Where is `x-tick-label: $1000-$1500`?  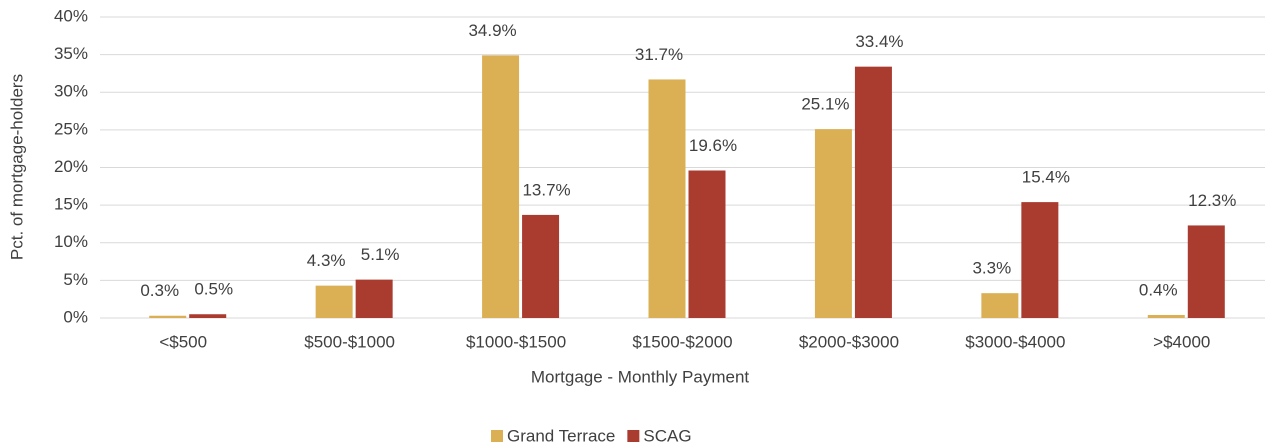 x-tick-label: $1000-$1500 is located at coordinates (516, 341).